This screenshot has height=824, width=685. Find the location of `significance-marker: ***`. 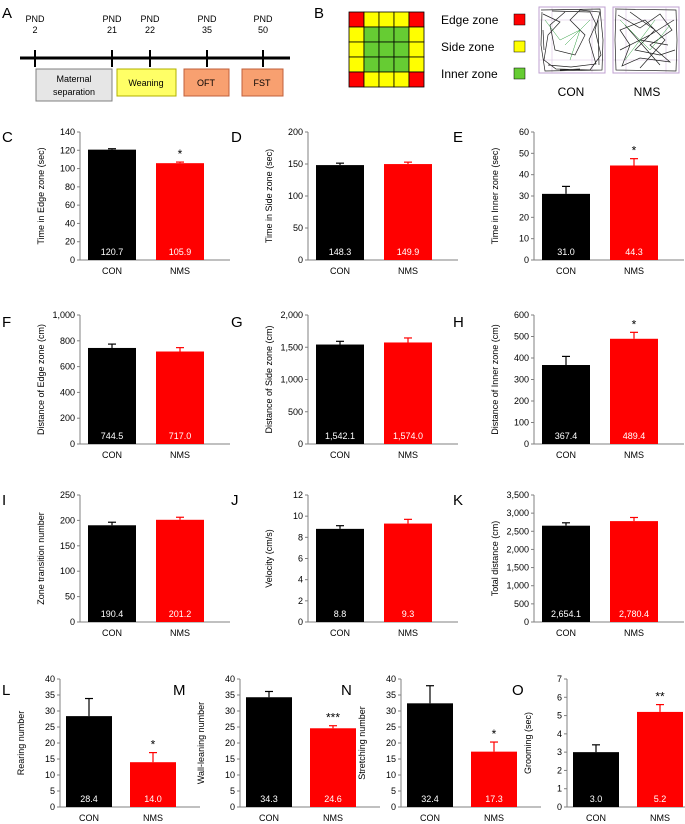

significance-marker: *** is located at coordinates (333, 718).